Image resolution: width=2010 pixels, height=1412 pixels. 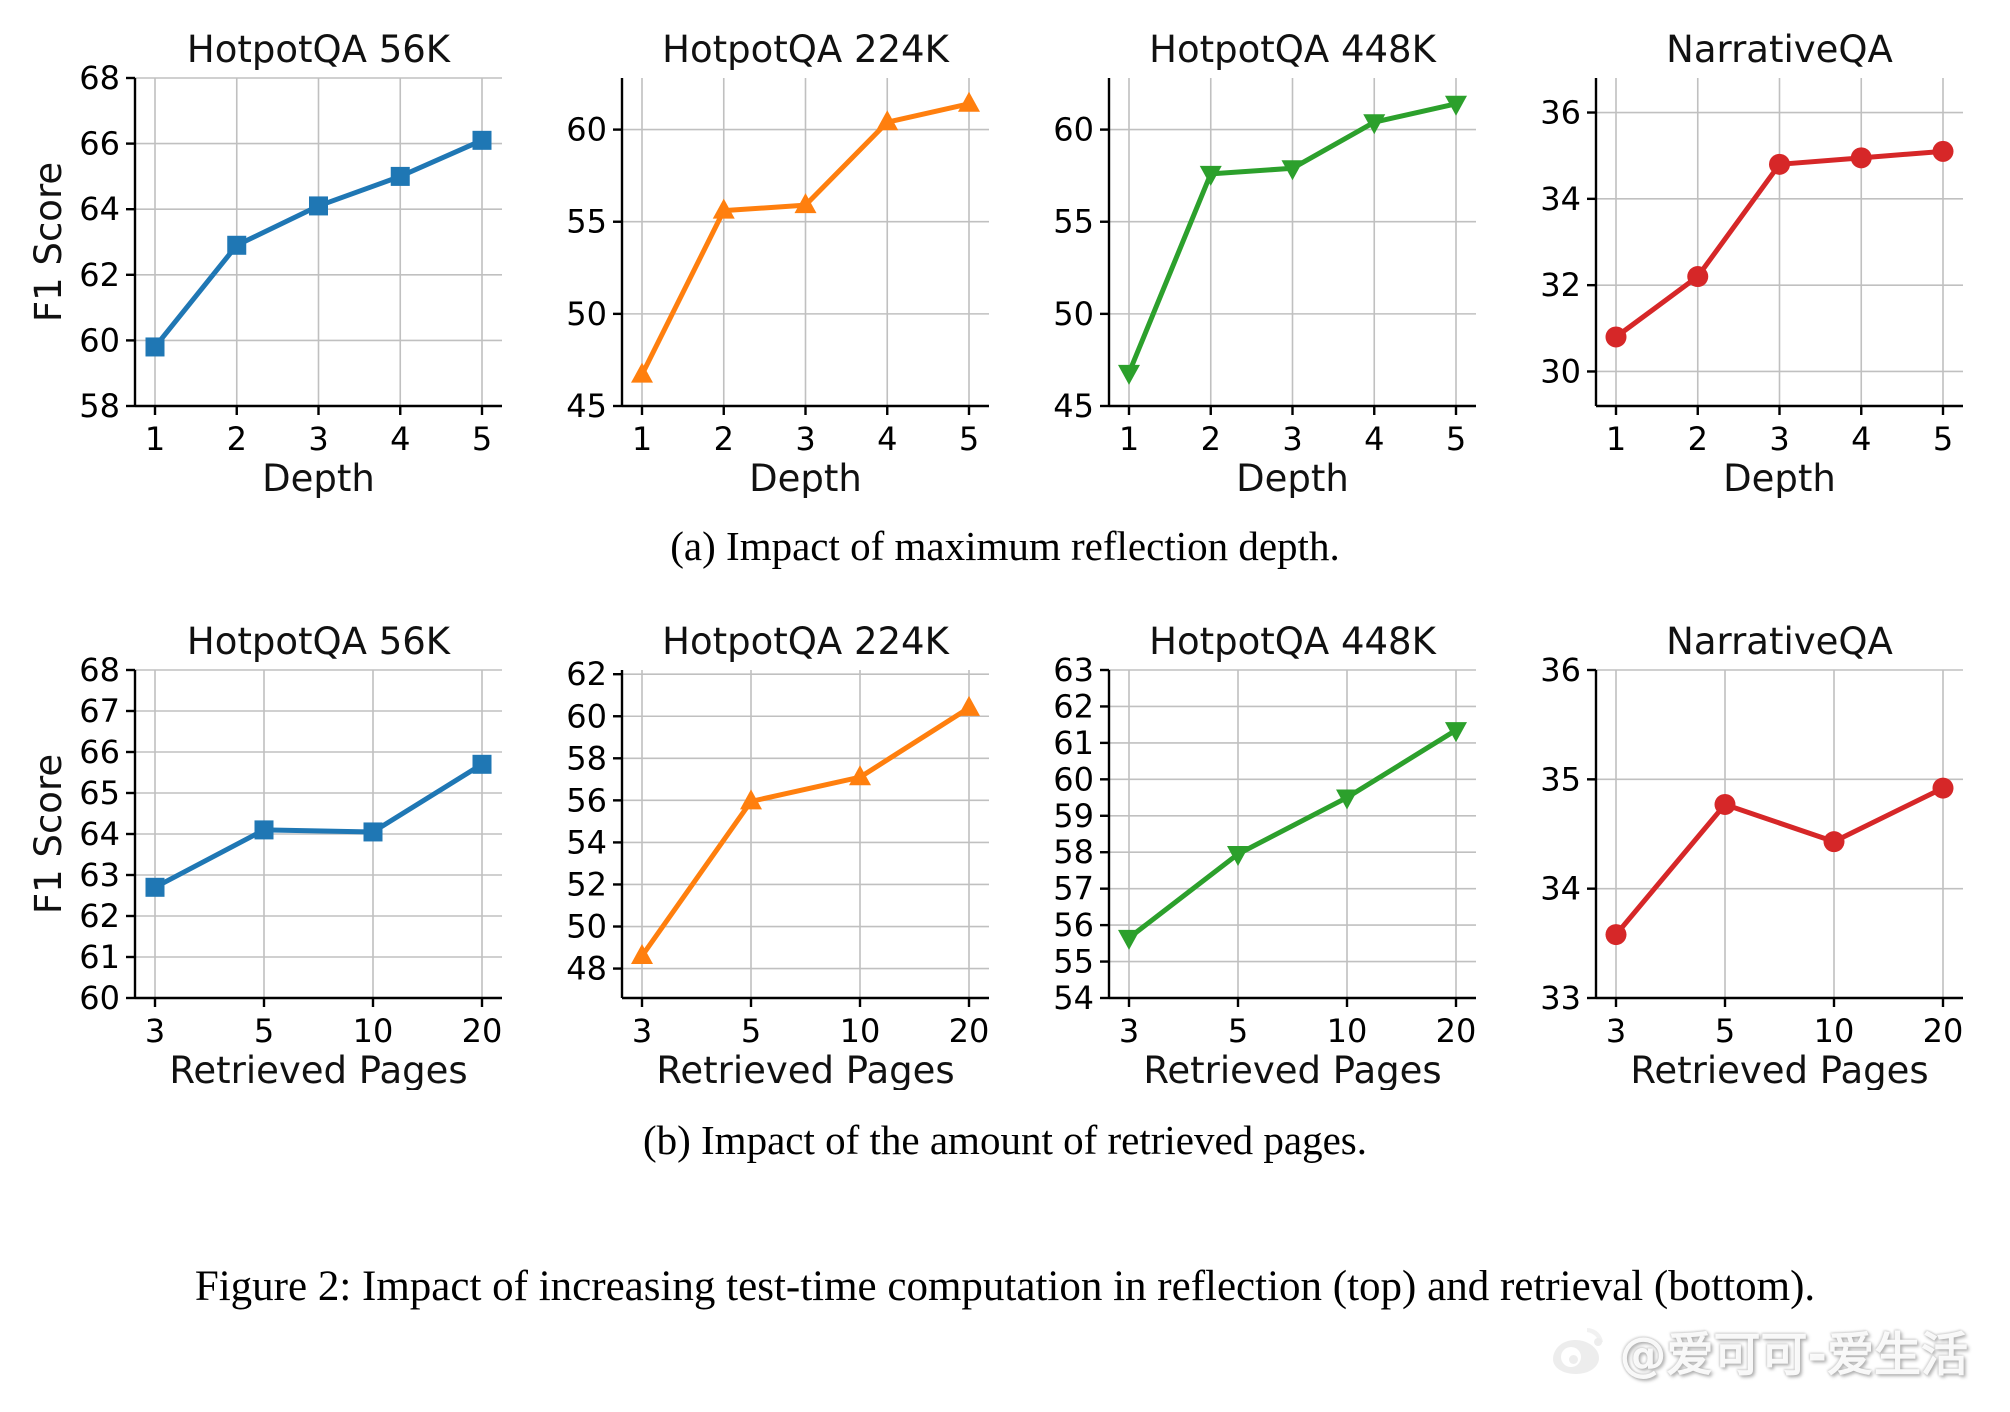 I want to click on y-tick-label: 64, so click(x=99, y=834).